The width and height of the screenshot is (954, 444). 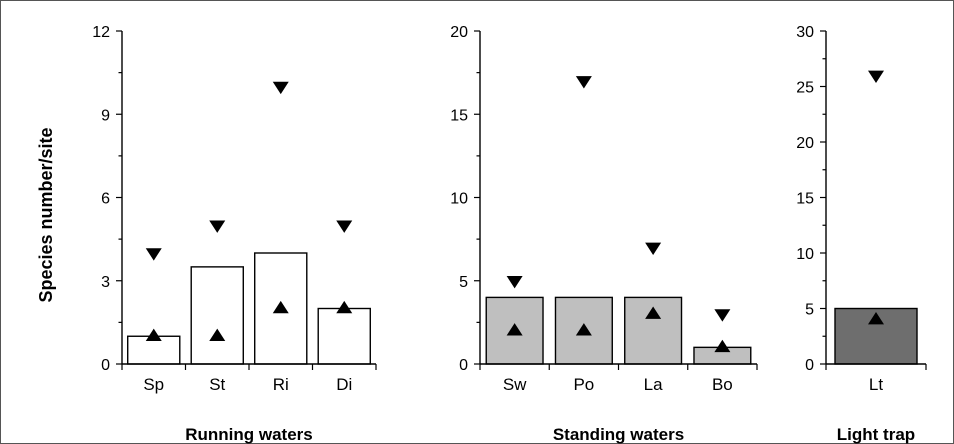 What do you see at coordinates (281, 384) in the screenshot?
I see `x-tick-label-ri: Ri` at bounding box center [281, 384].